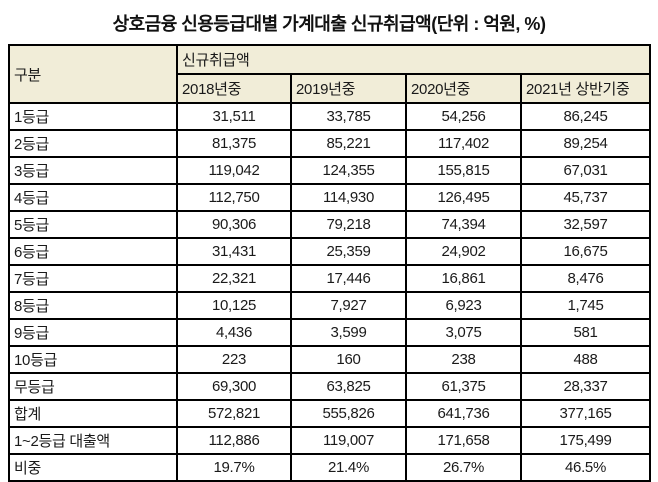 Image resolution: width=658 pixels, height=482 pixels. I want to click on value-cell: 26.7%, so click(463, 467).